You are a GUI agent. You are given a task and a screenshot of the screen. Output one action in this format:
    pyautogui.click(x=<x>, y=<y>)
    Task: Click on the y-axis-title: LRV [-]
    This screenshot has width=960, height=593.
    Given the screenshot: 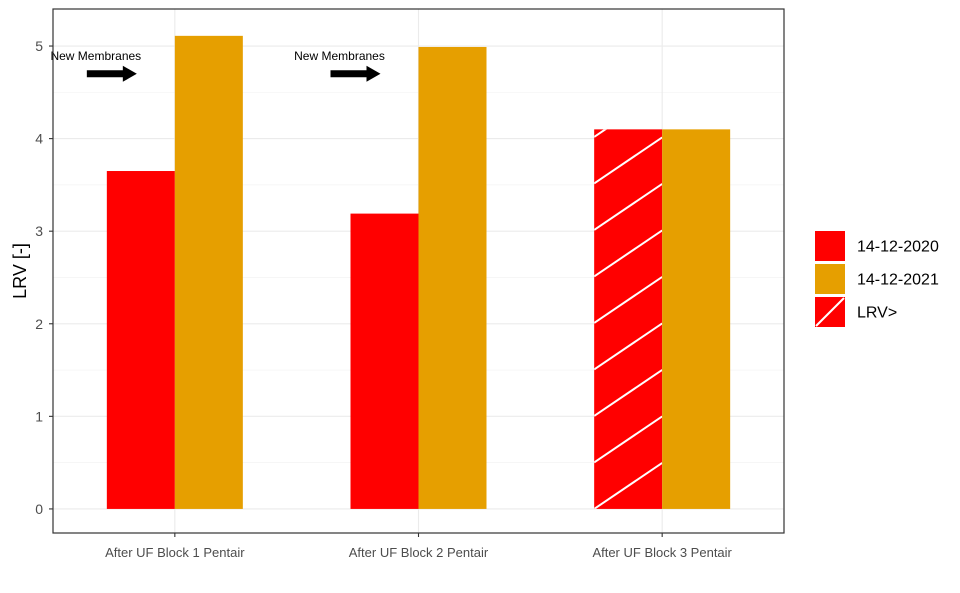 What is the action you would take?
    pyautogui.click(x=20, y=271)
    